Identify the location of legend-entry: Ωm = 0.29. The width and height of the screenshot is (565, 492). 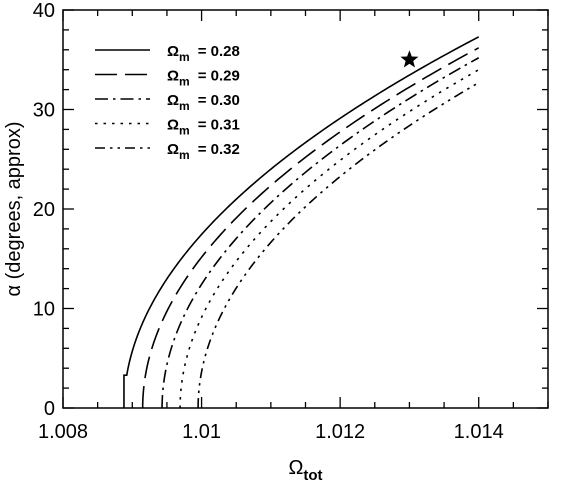
(203, 78).